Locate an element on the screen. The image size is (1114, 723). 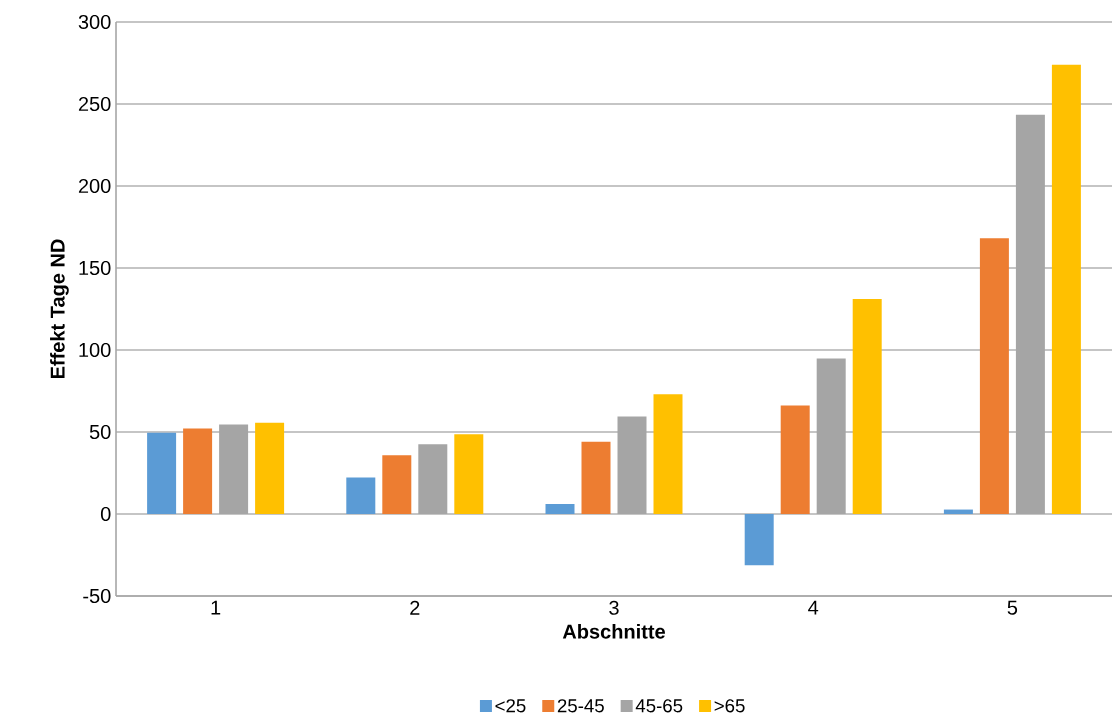
y-tick-label: 50 is located at coordinates (100, 432).